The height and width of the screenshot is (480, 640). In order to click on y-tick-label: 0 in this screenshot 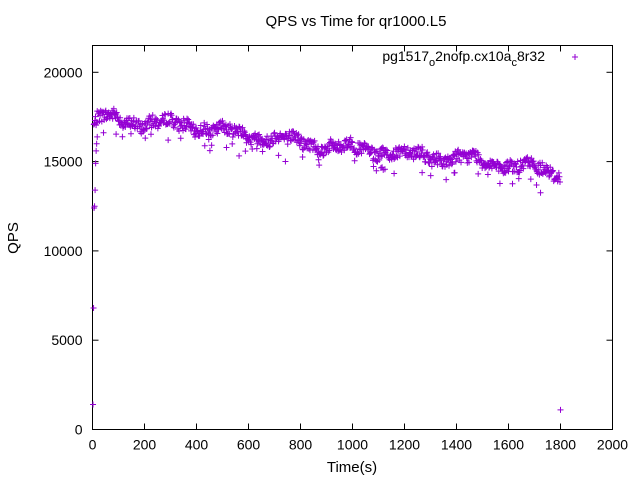, I will do `click(79, 430)`.